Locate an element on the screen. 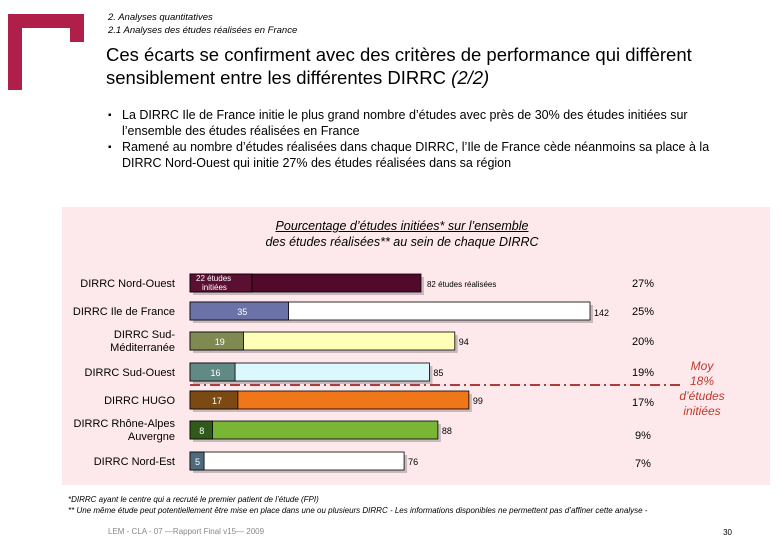  category-label: Méditerranée is located at coordinates (142, 348).